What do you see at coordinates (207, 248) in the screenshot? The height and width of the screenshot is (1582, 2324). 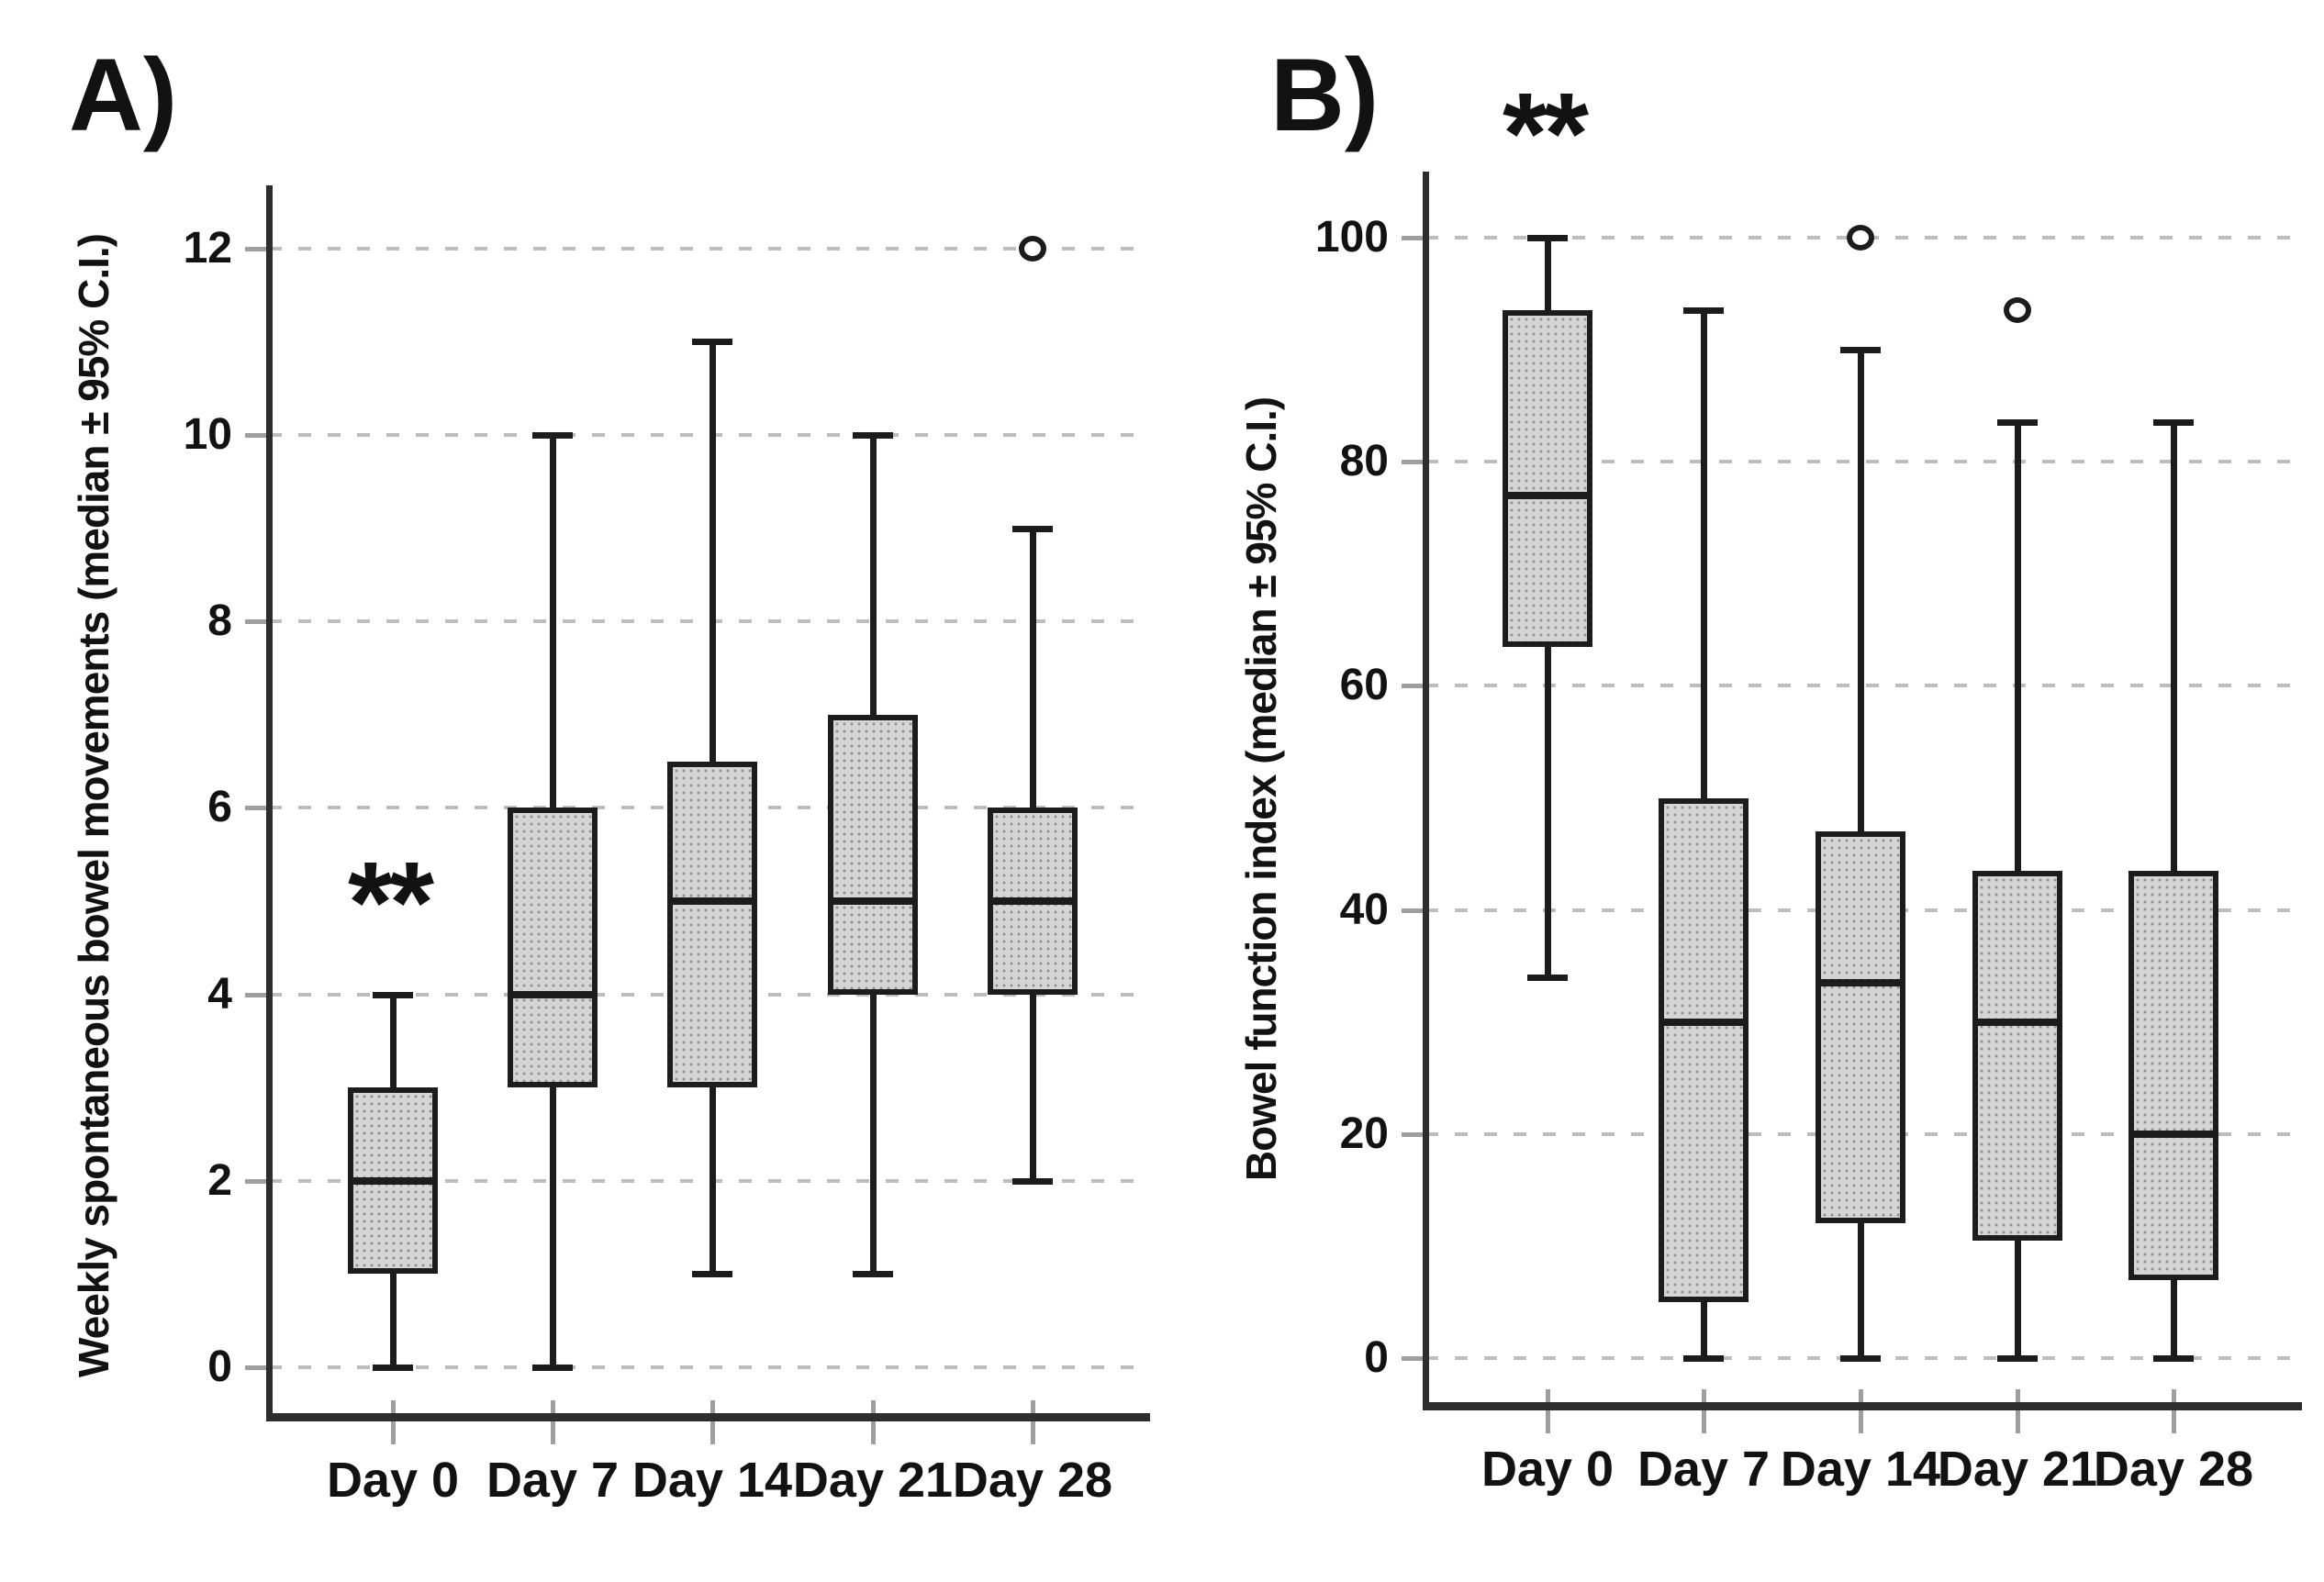 I see `ytick-label-12: 12` at bounding box center [207, 248].